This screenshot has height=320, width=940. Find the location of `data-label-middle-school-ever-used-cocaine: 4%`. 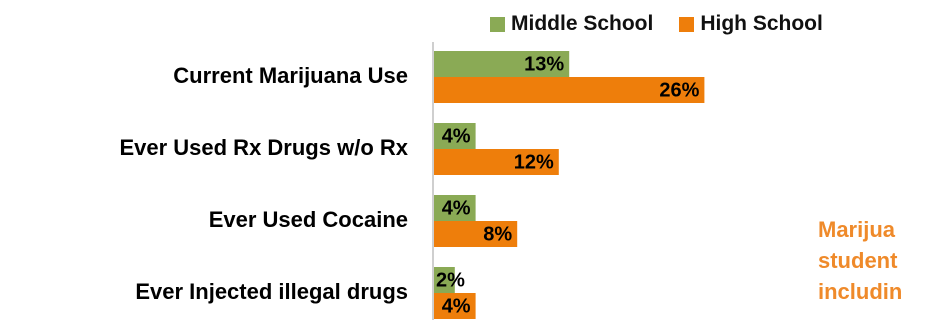

data-label-middle-school-ever-used-cocaine: 4% is located at coordinates (456, 208).